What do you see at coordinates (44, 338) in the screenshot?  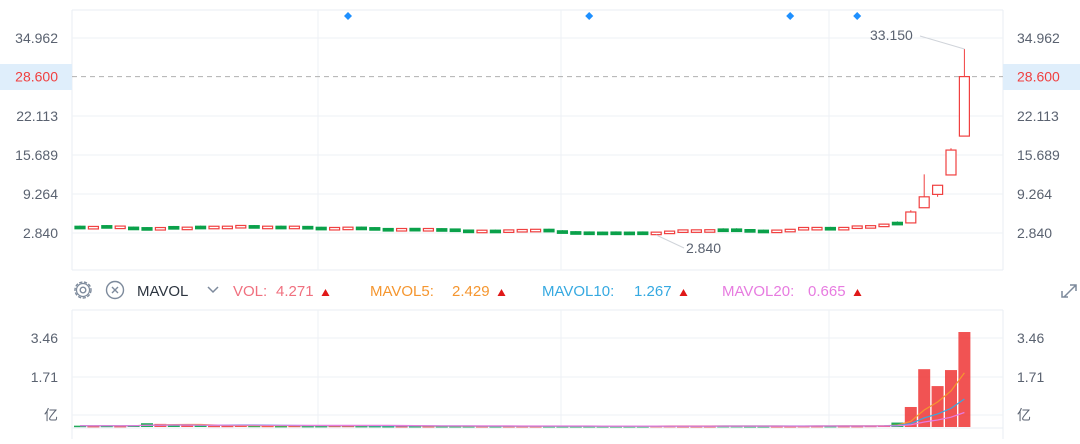 I see `volume-tick-left: 3.46` at bounding box center [44, 338].